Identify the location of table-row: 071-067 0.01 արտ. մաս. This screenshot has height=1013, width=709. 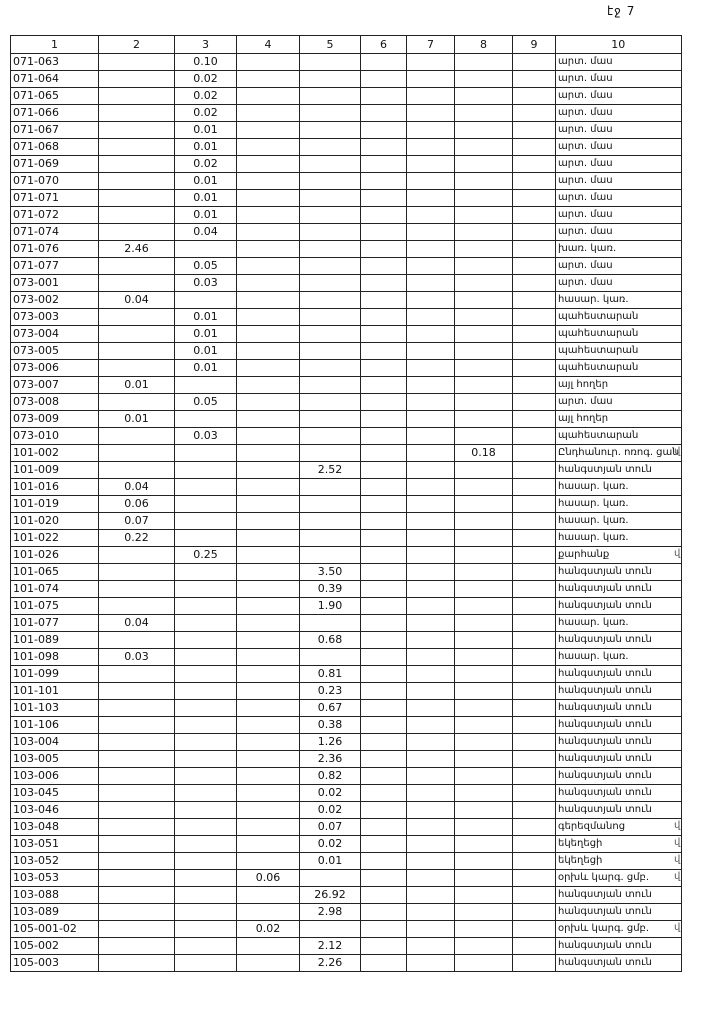
(346, 130).